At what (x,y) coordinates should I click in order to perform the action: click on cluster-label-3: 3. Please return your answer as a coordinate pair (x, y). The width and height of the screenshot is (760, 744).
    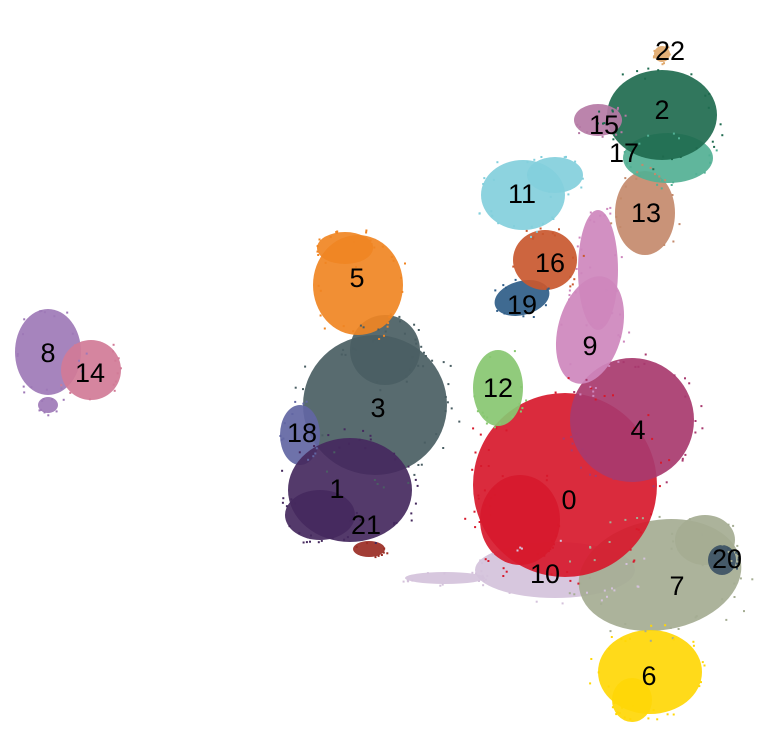
    Looking at the image, I should click on (377, 408).